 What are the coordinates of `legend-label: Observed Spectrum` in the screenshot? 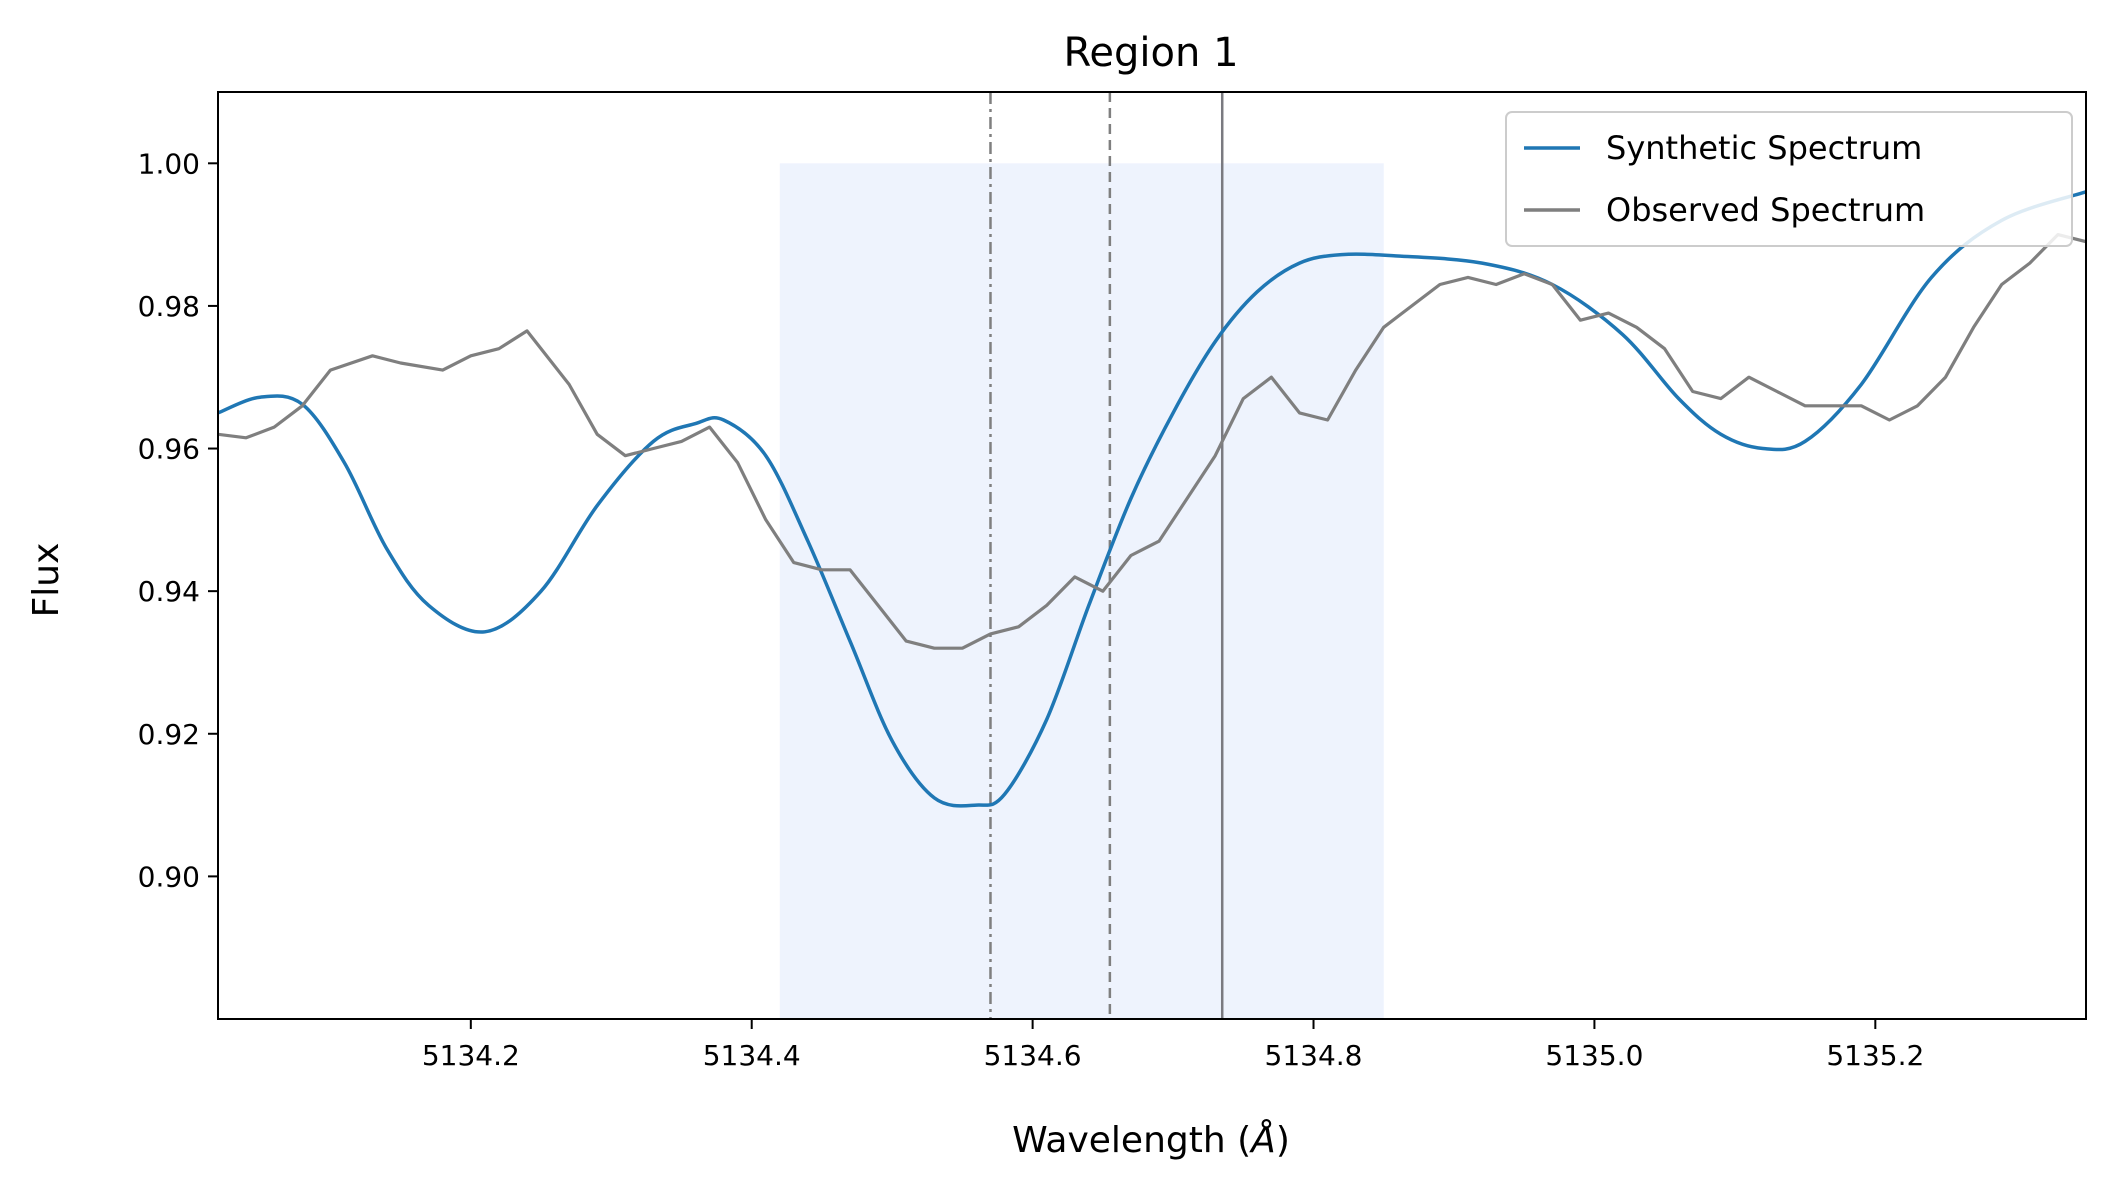 It's located at (1765, 210).